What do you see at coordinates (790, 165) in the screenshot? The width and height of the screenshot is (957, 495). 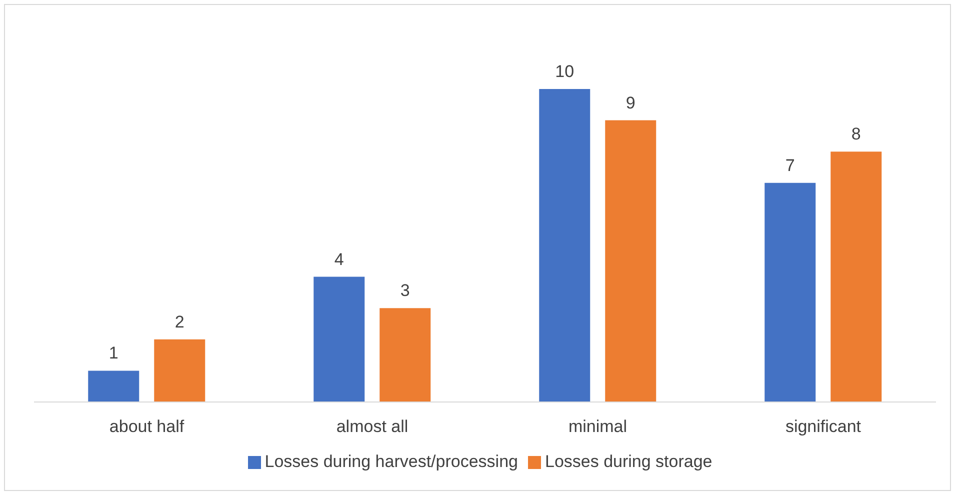 I see `data-label: 7` at bounding box center [790, 165].